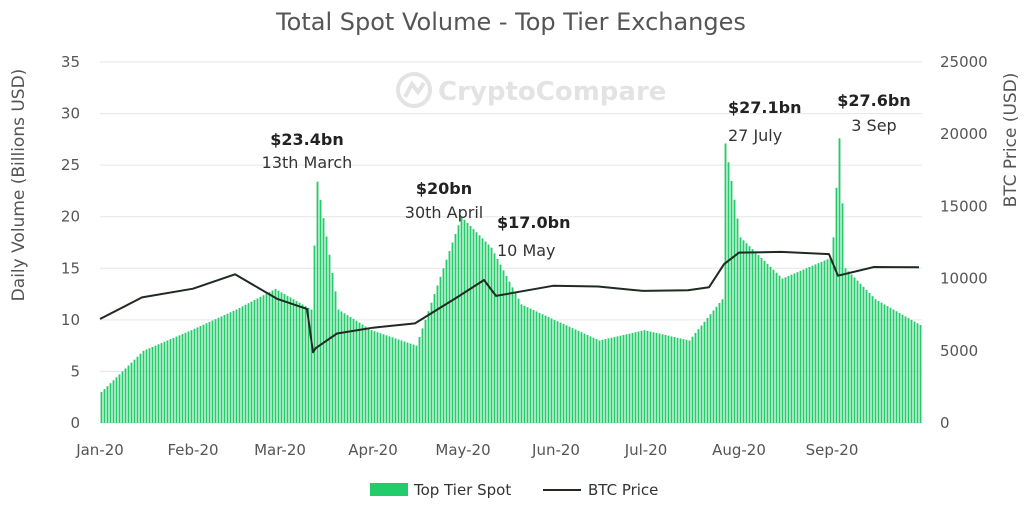  I want to click on y-left-axis-label: Daily Volume (Billions USD), so click(19, 185).